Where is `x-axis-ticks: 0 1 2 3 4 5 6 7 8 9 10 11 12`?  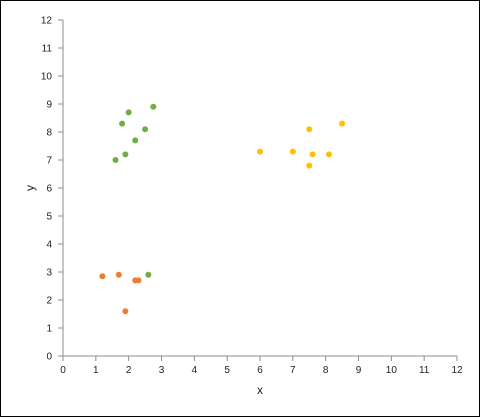
x-axis-ticks: 0 1 2 3 4 5 6 7 8 9 10 11 12 is located at coordinates (261, 366).